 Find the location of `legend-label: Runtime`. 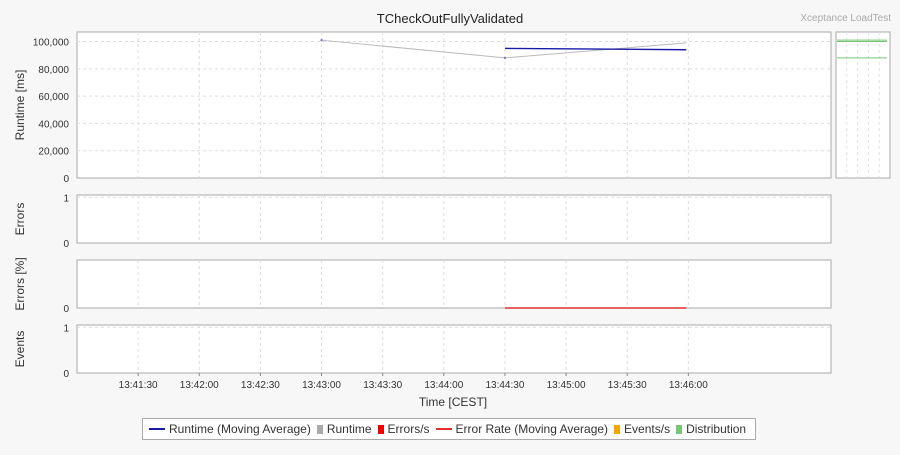

legend-label: Runtime is located at coordinates (349, 429).